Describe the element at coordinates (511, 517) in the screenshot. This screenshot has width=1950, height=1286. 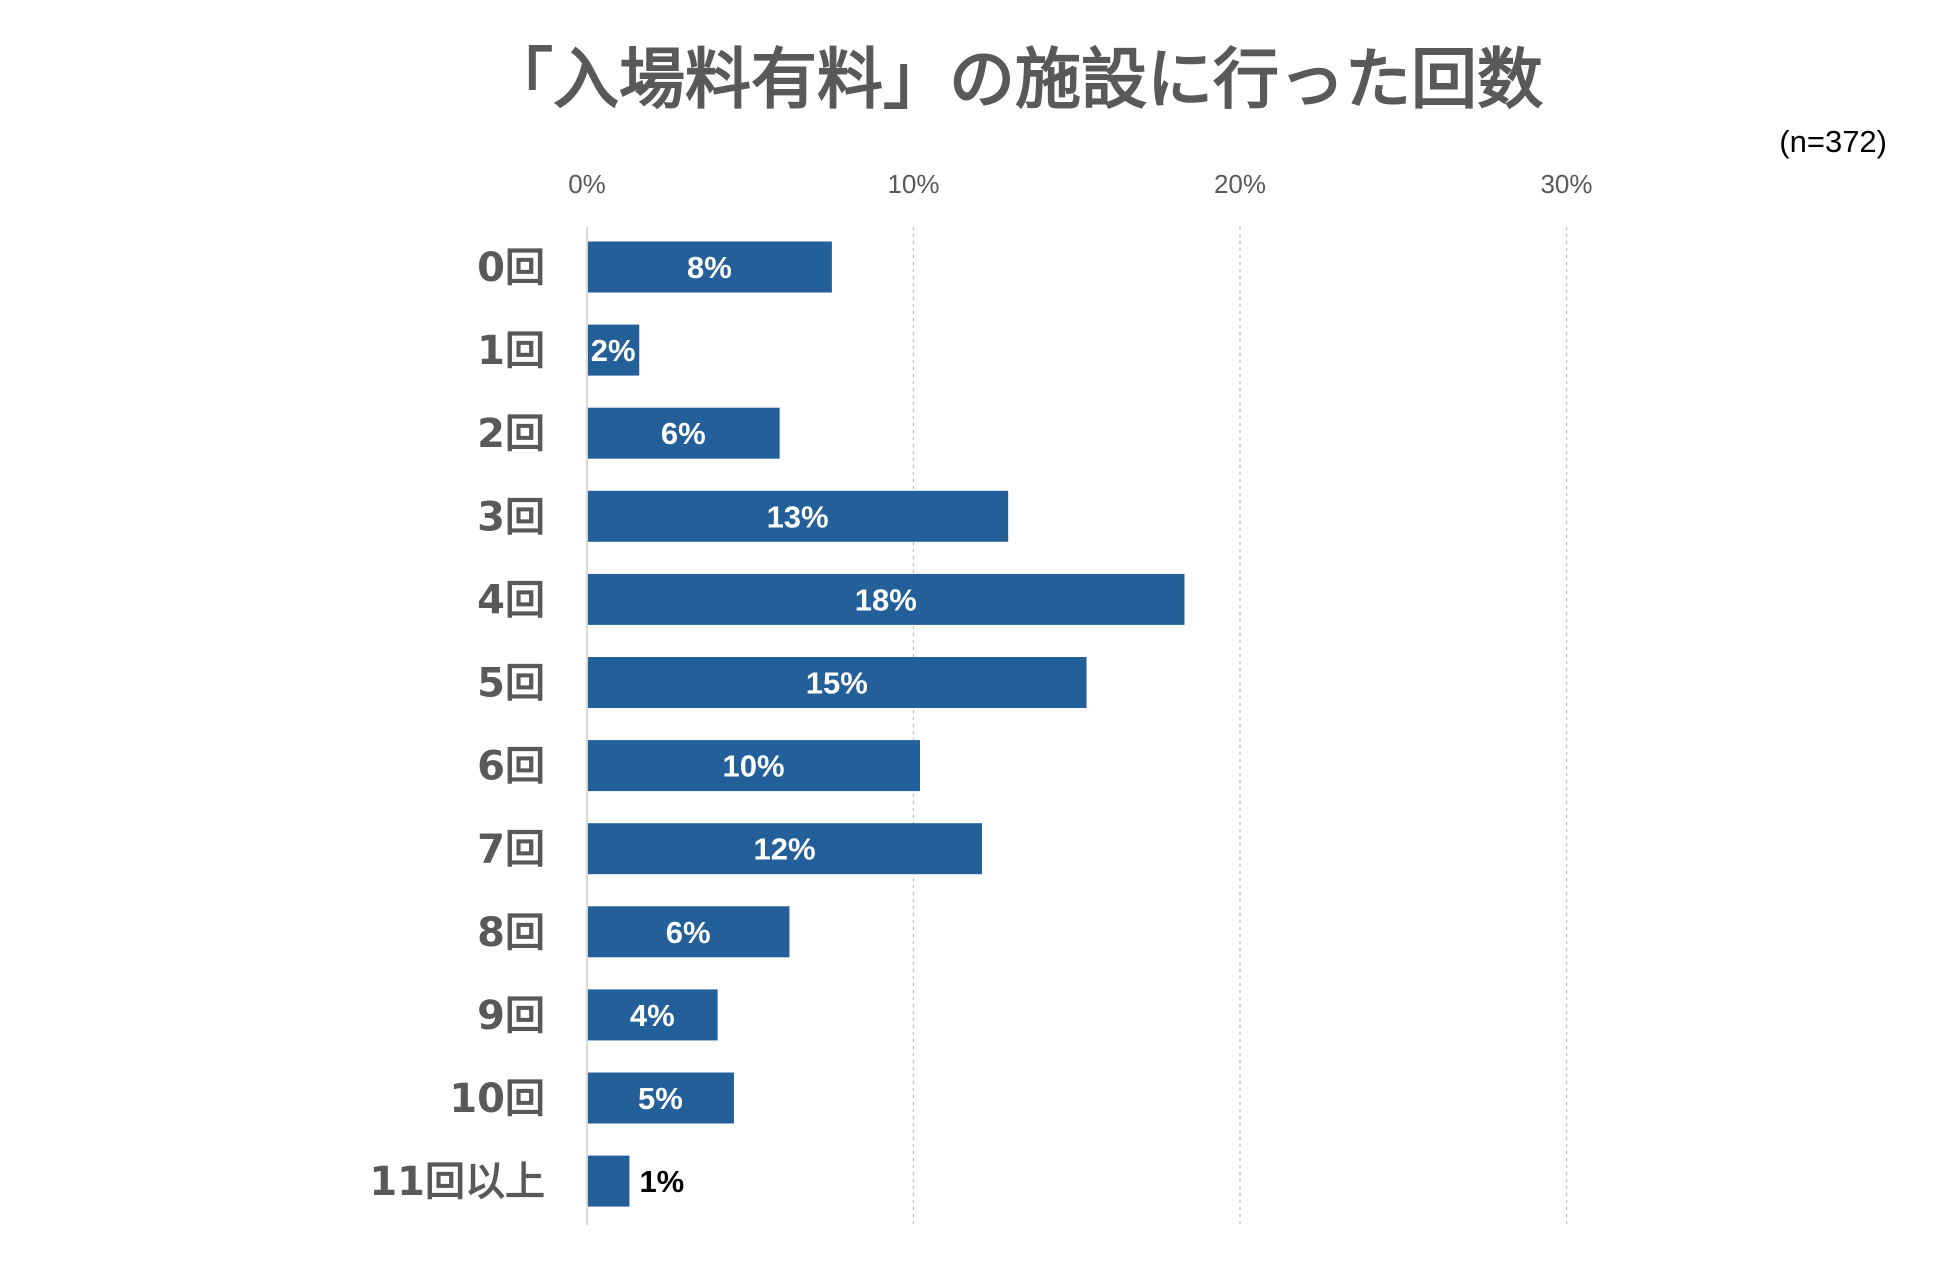
I see `category-label: 3回` at that location.